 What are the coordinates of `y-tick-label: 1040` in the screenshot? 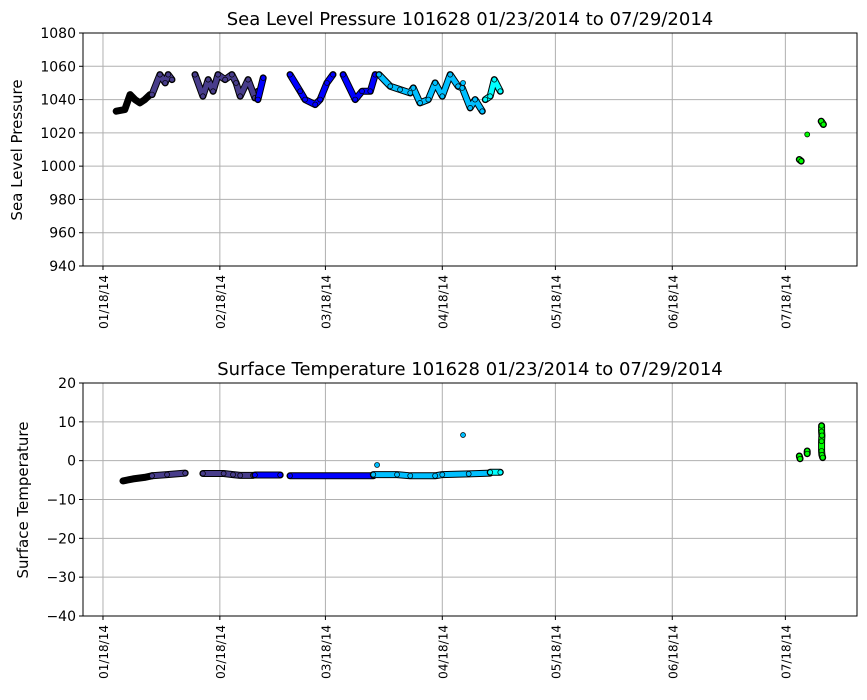 It's located at (58, 101).